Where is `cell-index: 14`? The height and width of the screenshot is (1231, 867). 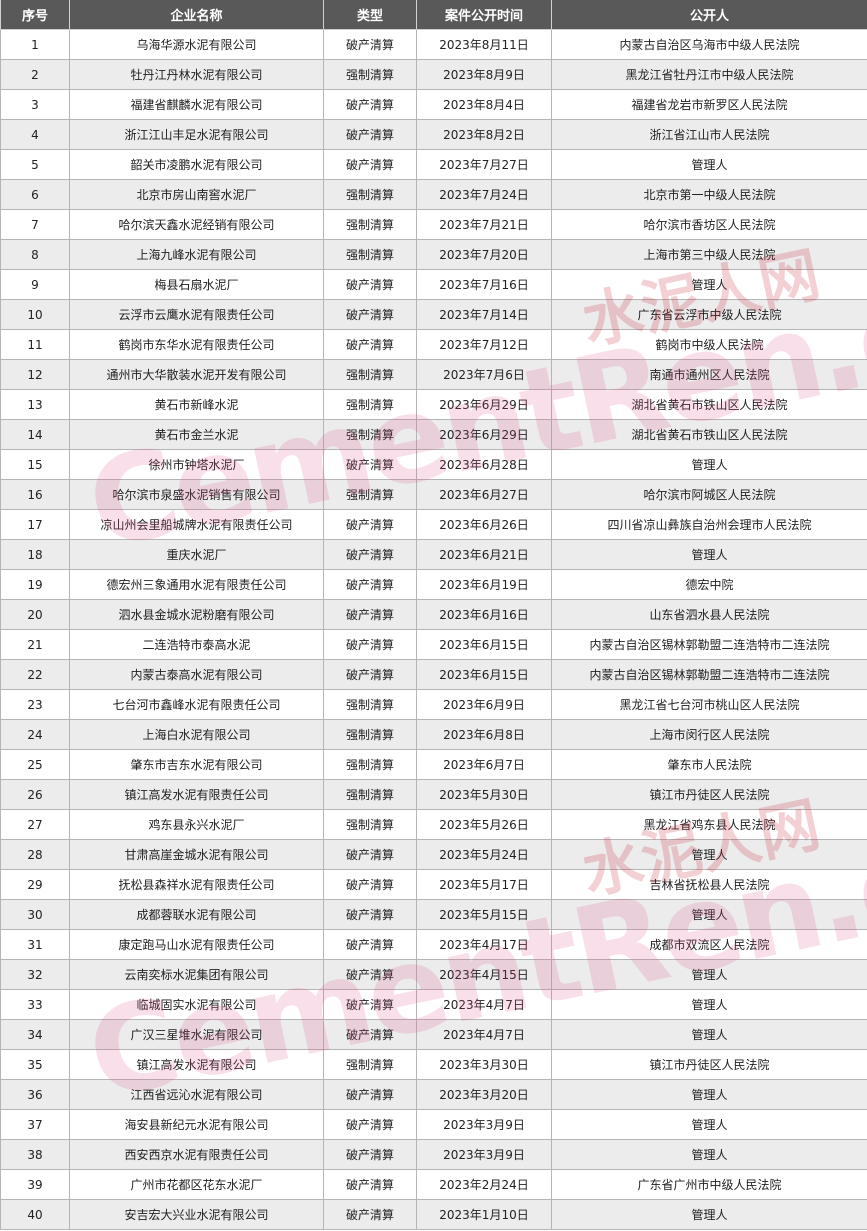
cell-index: 14 is located at coordinates (35, 434).